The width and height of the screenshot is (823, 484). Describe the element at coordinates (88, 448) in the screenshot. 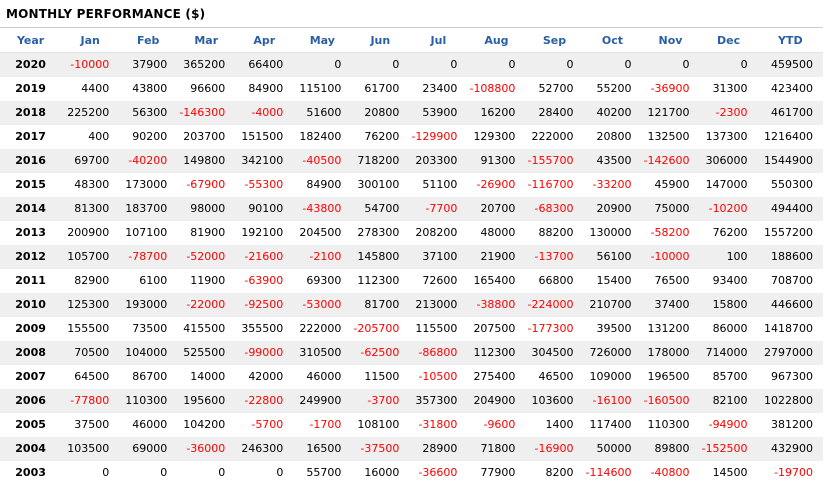

I see `month-cell: 103500` at that location.